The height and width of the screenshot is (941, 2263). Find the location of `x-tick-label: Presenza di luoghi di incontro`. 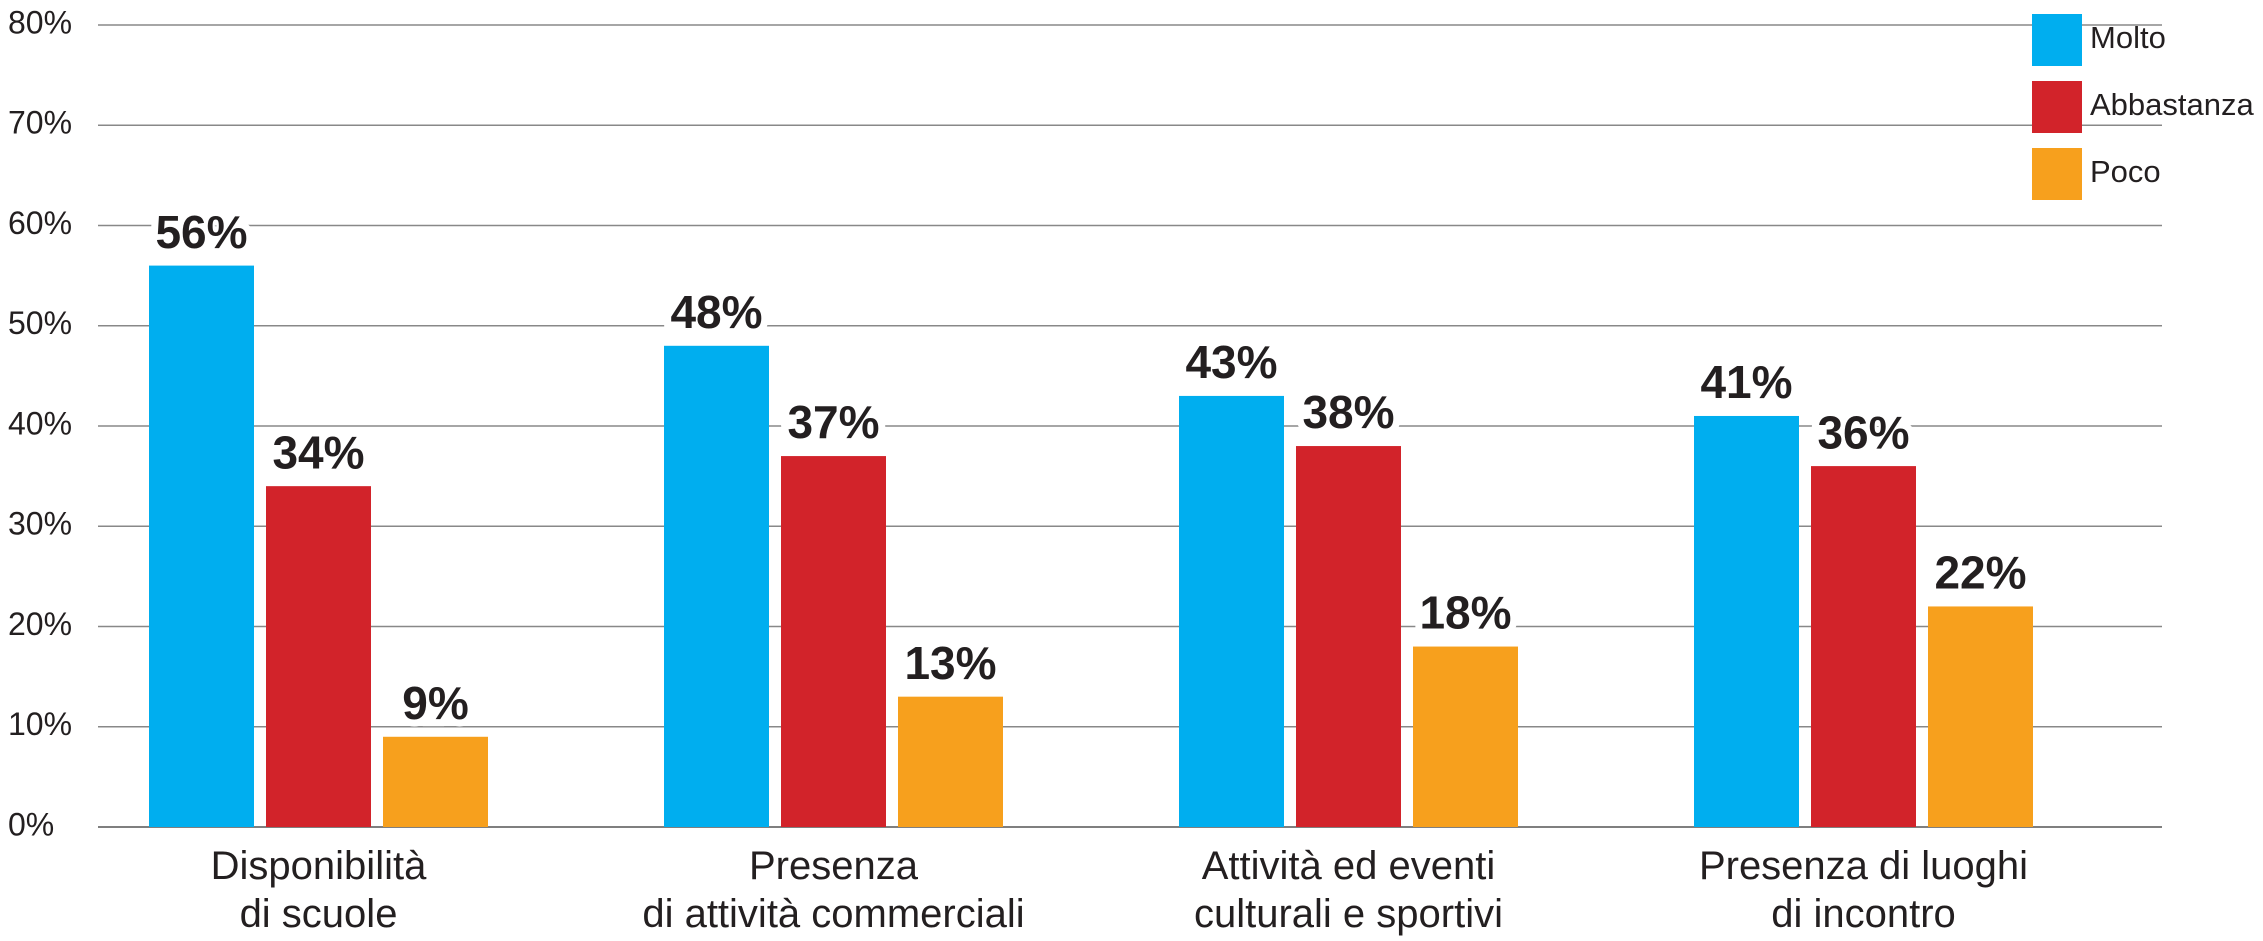

x-tick-label: Presenza di luoghi di incontro is located at coordinates (1863, 890).